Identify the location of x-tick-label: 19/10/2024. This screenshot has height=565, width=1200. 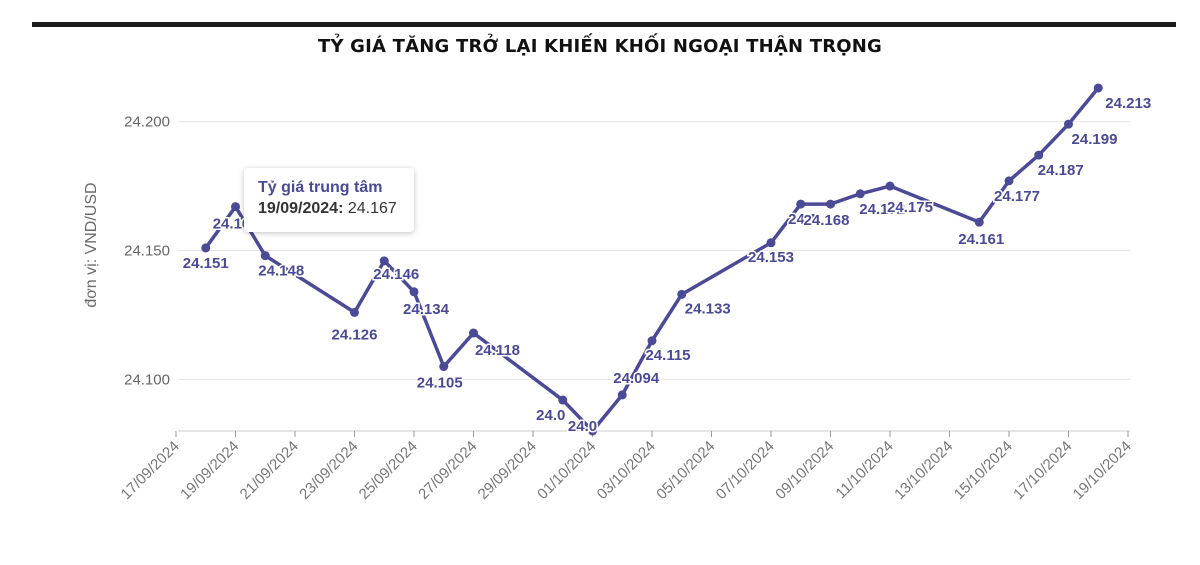
(1102, 470).